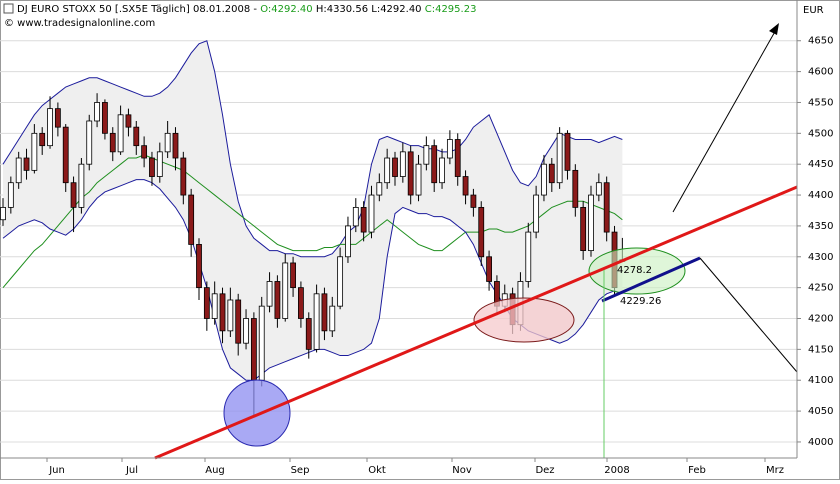 This screenshot has width=840, height=484. What do you see at coordinates (215, 470) in the screenshot?
I see `x-tick-label: Aug` at bounding box center [215, 470].